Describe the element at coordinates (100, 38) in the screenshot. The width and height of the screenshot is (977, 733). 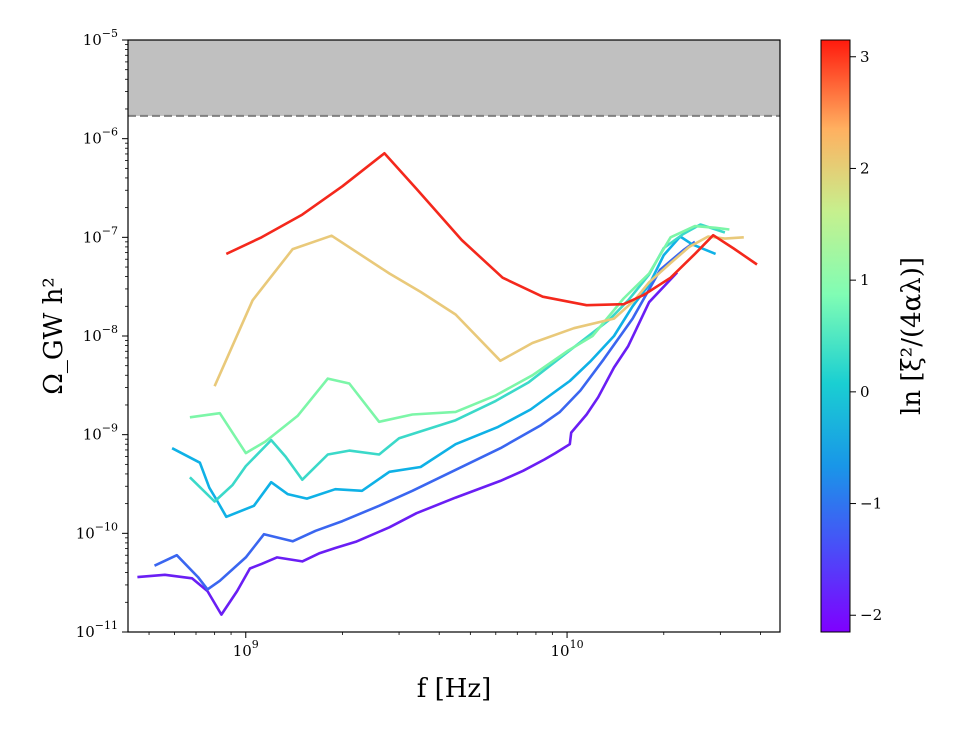
I see `y-tick-label: 10⁻⁵` at that location.